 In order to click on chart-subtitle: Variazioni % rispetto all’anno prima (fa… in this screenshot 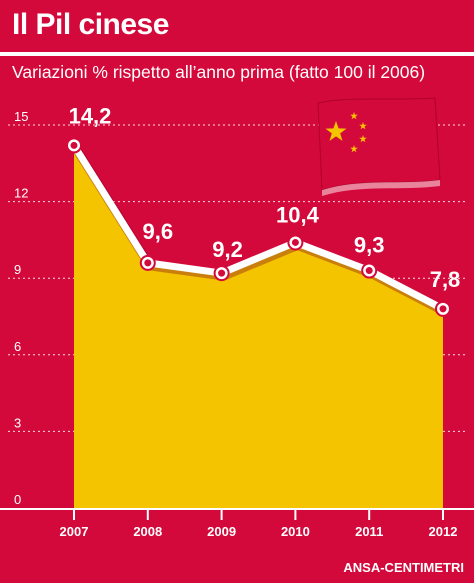, I will do `click(219, 72)`.